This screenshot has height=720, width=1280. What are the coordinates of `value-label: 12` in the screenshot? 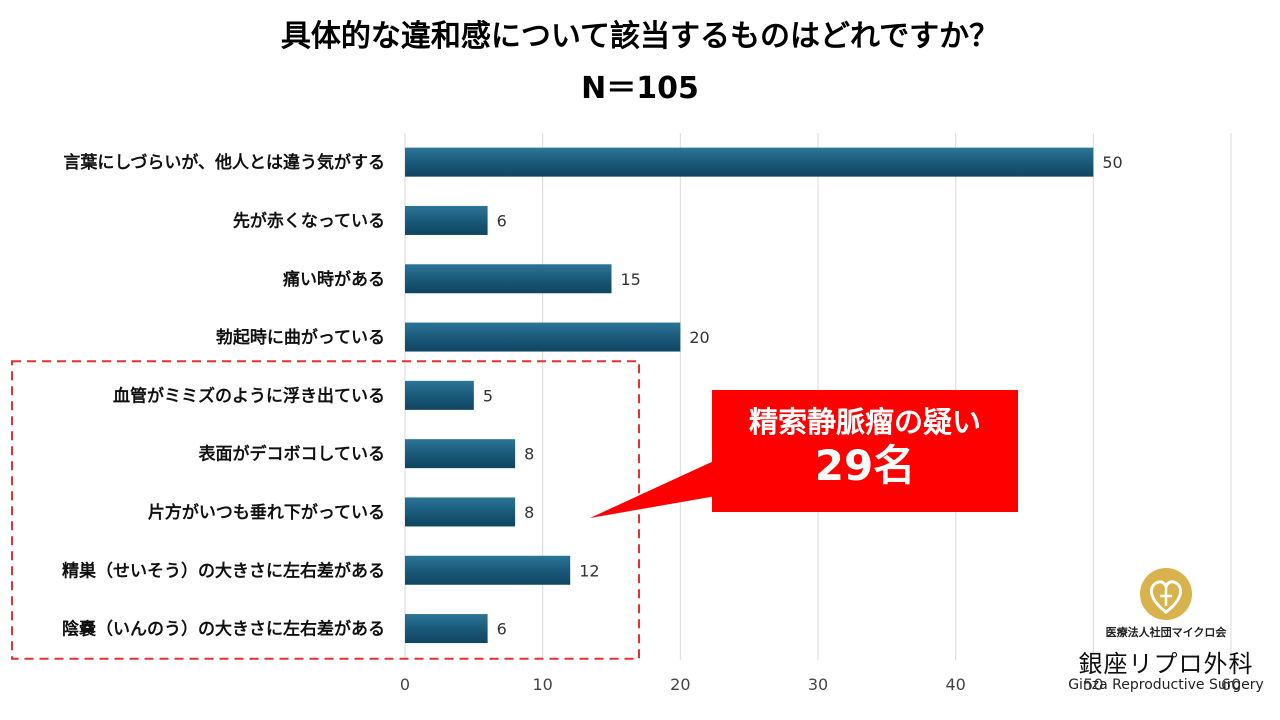 It's located at (589, 570).